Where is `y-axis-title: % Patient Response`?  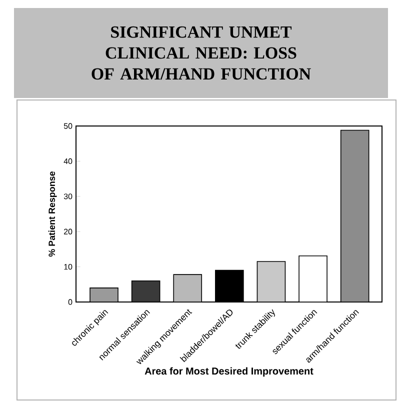
y-axis-title: % Patient Response is located at coordinates (52, 214).